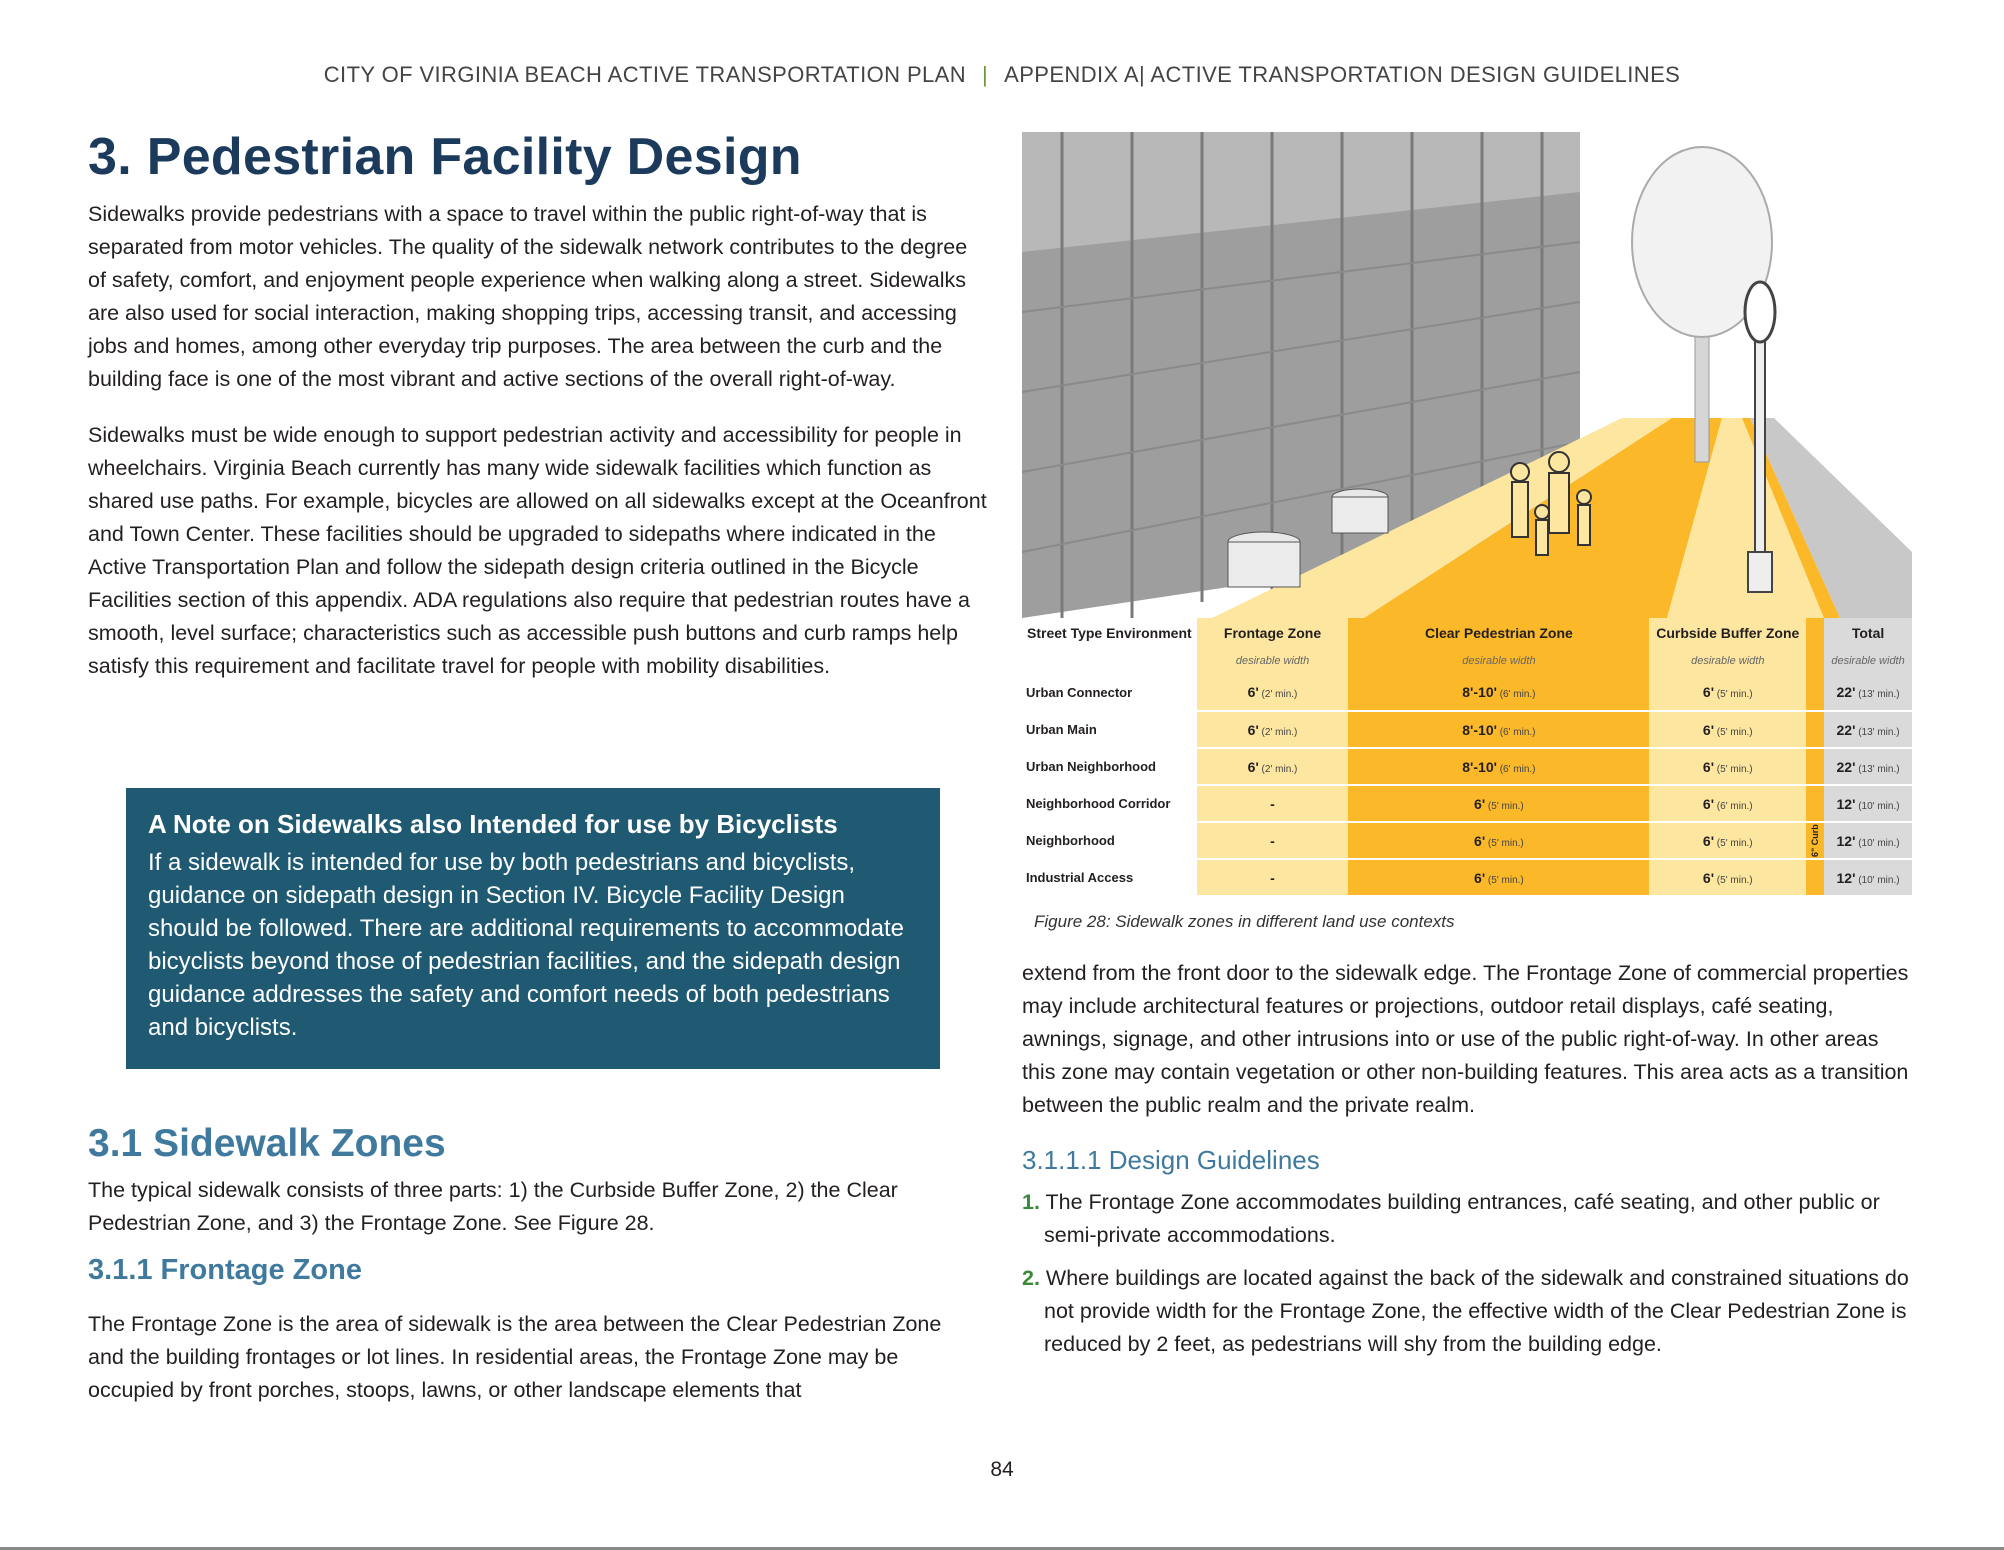 This screenshot has height=1550, width=2004. Describe the element at coordinates (1031, 1278) in the screenshot. I see `guideline-number: 2.` at that location.